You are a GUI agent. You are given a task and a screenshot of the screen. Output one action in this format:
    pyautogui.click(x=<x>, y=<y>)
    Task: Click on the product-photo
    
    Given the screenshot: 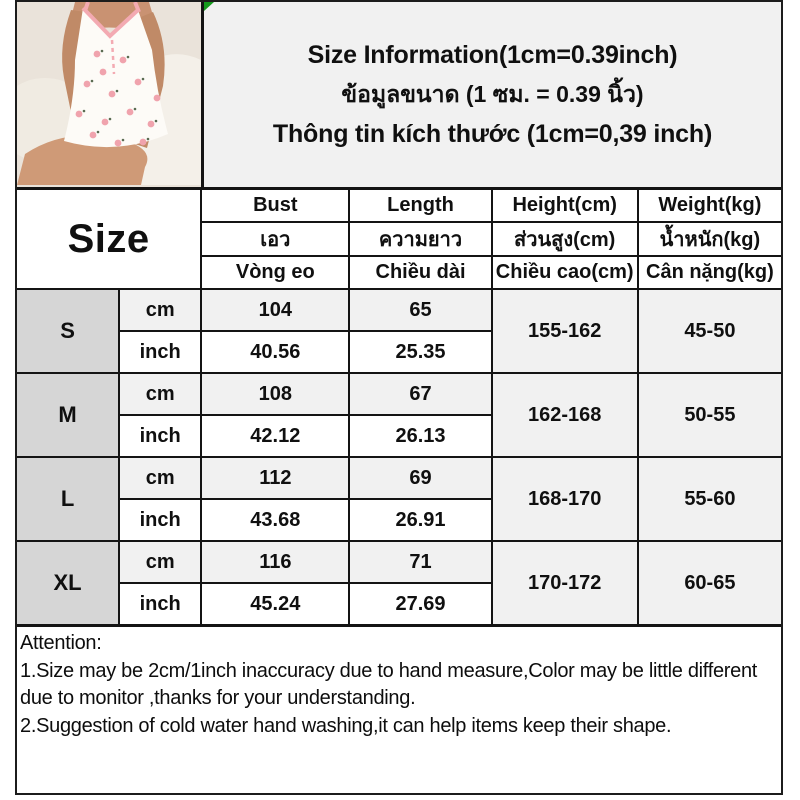 What is the action you would take?
    pyautogui.click(x=110, y=94)
    